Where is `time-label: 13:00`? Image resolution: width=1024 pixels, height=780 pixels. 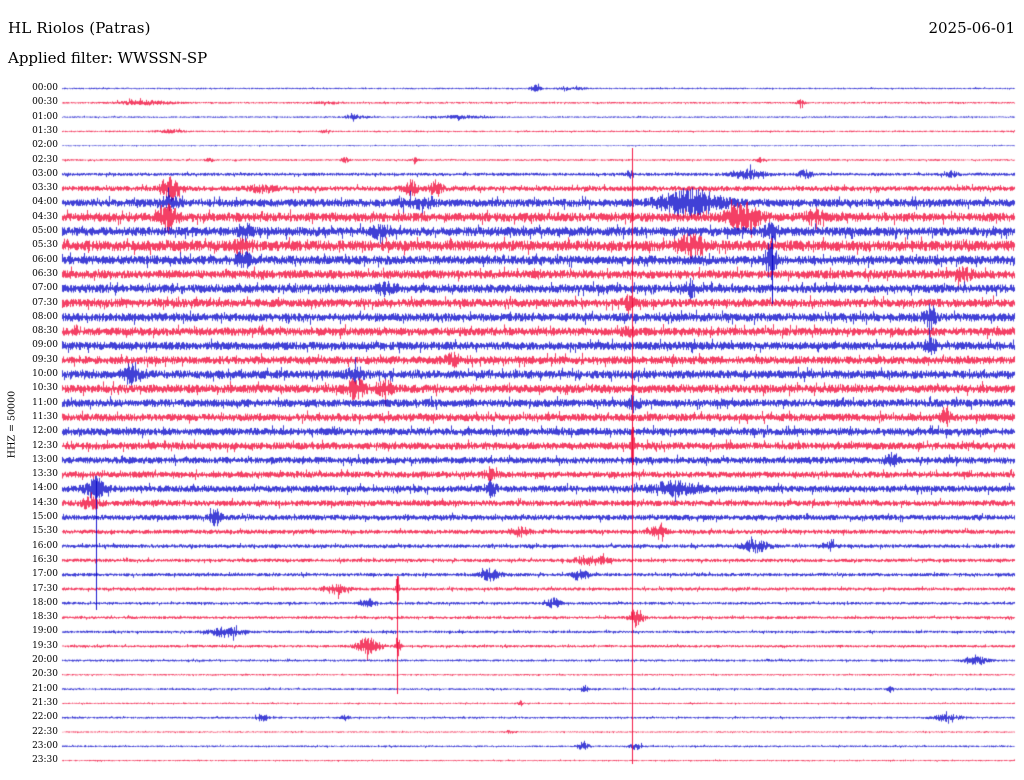
time-label: 13:00 is located at coordinates (45, 459).